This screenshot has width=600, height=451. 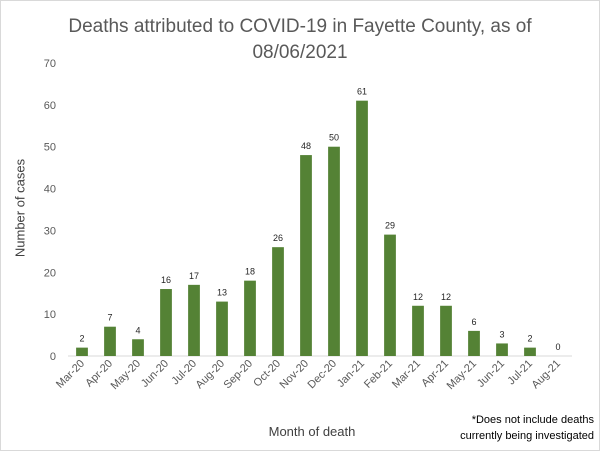 I want to click on y-tick-label: 60, so click(x=50, y=106).